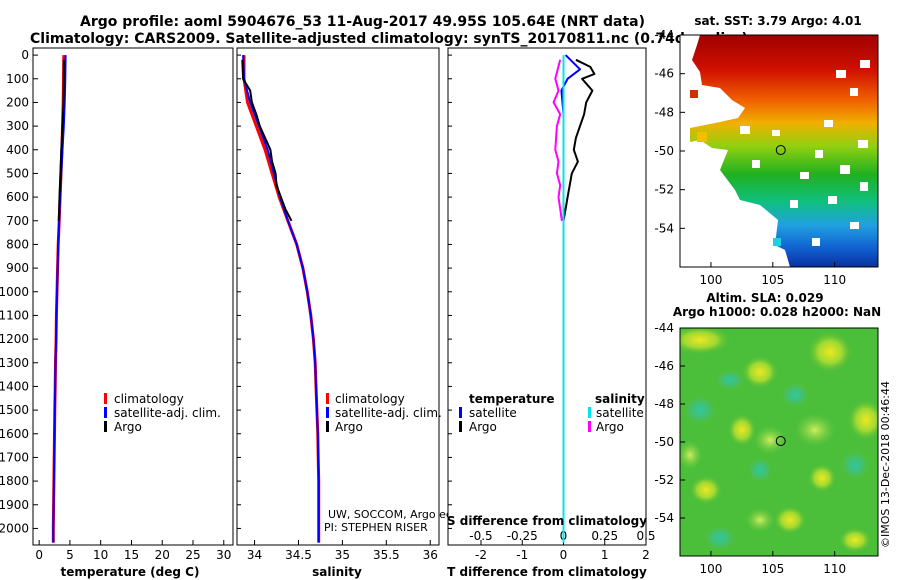 The width and height of the screenshot is (900, 580). Describe the element at coordinates (14, 292) in the screenshot. I see `depth-tick-label: 1000` at that location.